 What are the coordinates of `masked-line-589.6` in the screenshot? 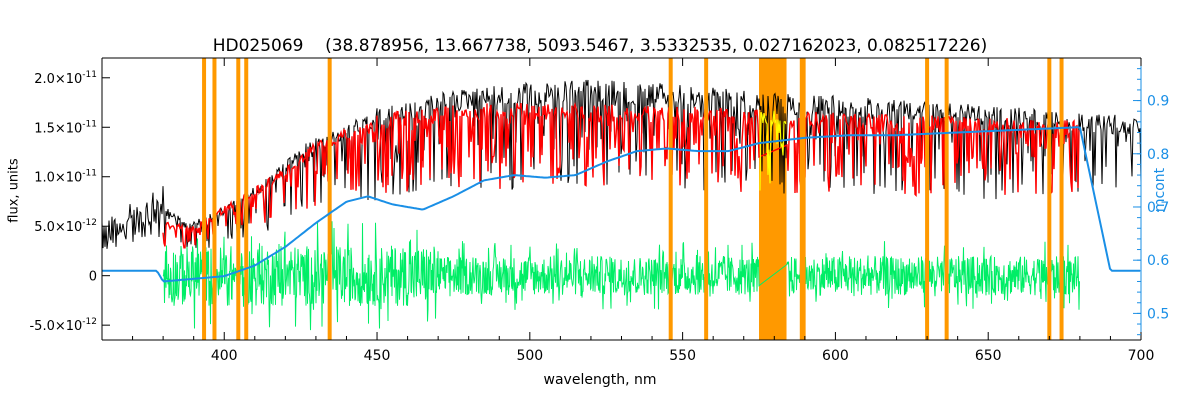 It's located at (803, 199).